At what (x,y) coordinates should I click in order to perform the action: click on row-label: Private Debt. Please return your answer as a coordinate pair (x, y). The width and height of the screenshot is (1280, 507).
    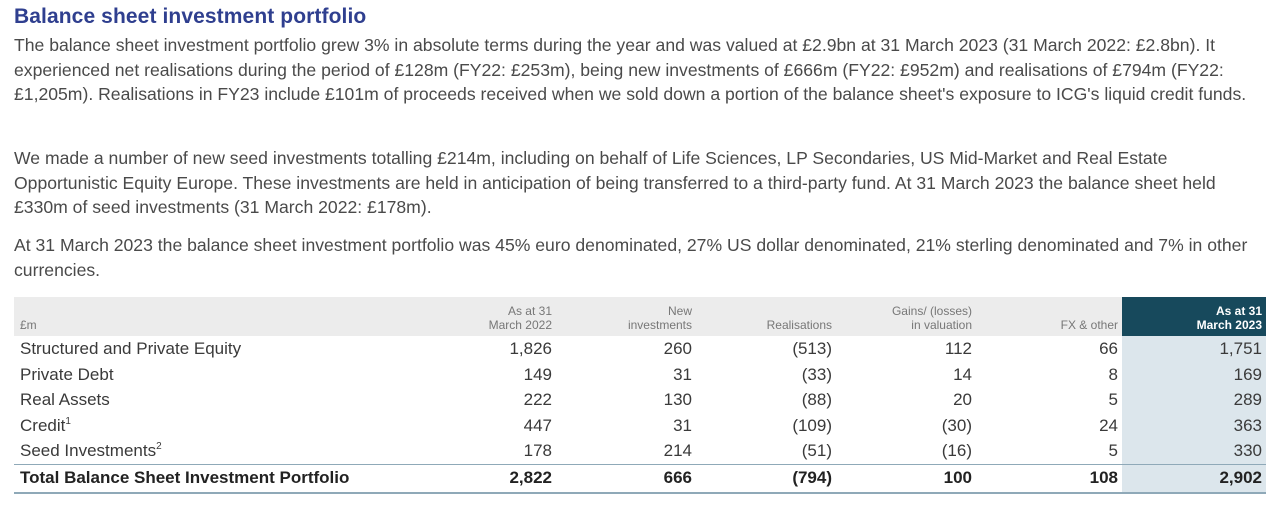
    Looking at the image, I should click on (67, 374).